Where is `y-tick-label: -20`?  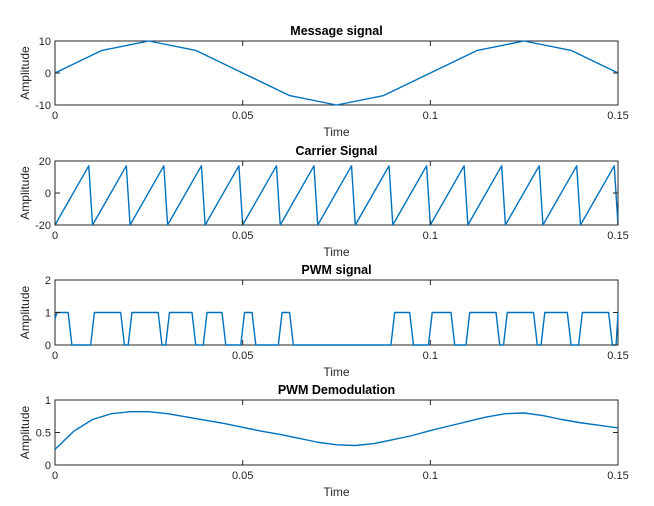 y-tick-label: -20 is located at coordinates (43, 226).